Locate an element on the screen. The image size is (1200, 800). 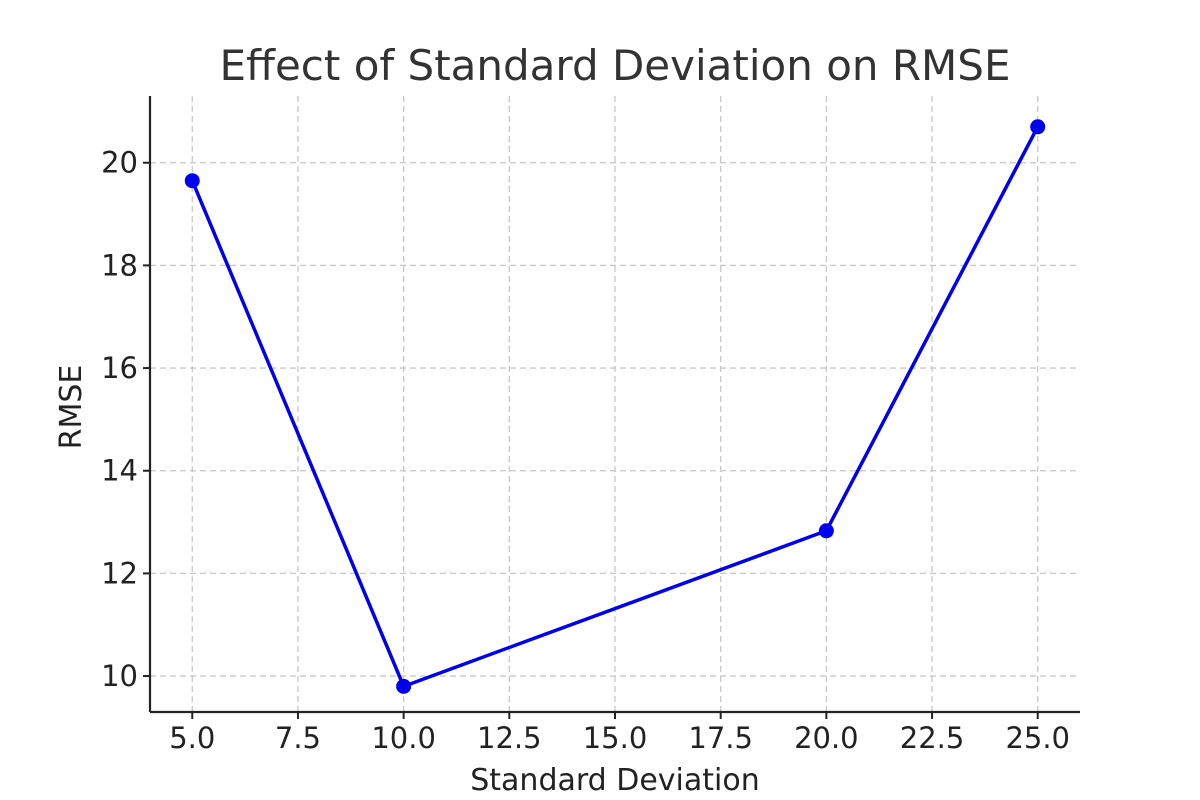
chart-title: Effect of Standard Deviation on RMSE is located at coordinates (614, 65).